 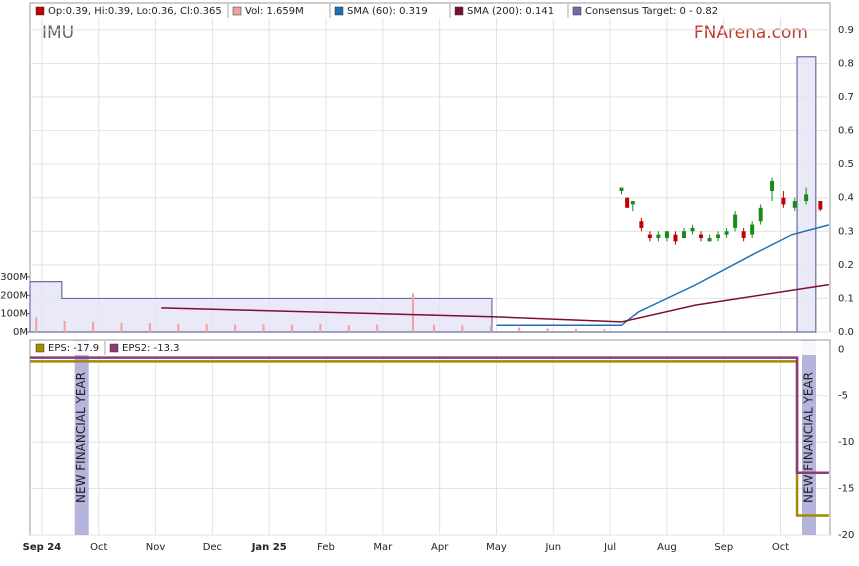 I want to click on x-tick-label: Sep, so click(x=723, y=547).